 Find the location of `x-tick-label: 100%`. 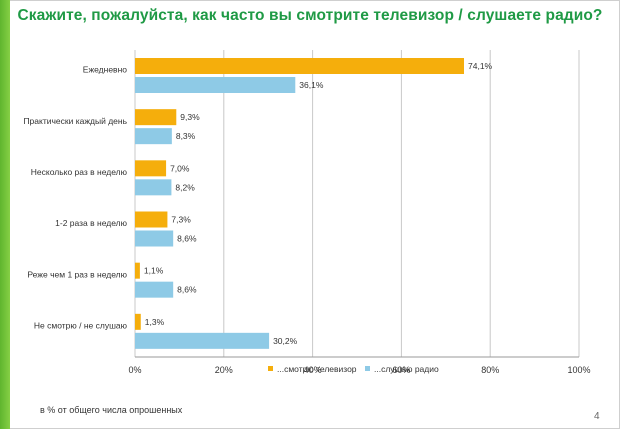

x-tick-label: 100% is located at coordinates (578, 370).